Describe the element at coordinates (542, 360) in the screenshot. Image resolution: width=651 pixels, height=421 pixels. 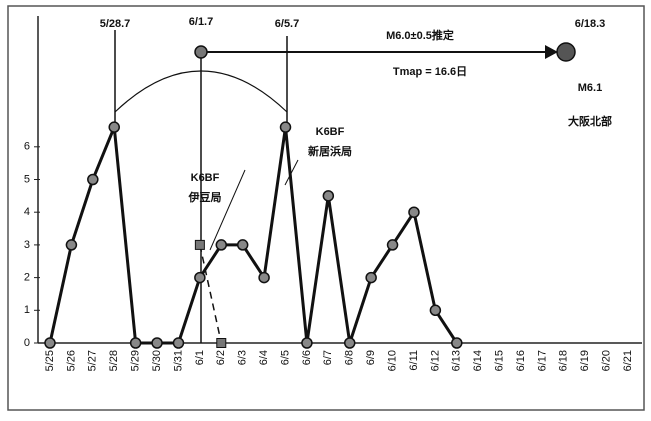
I see `x-tick-label: 6/17` at that location.